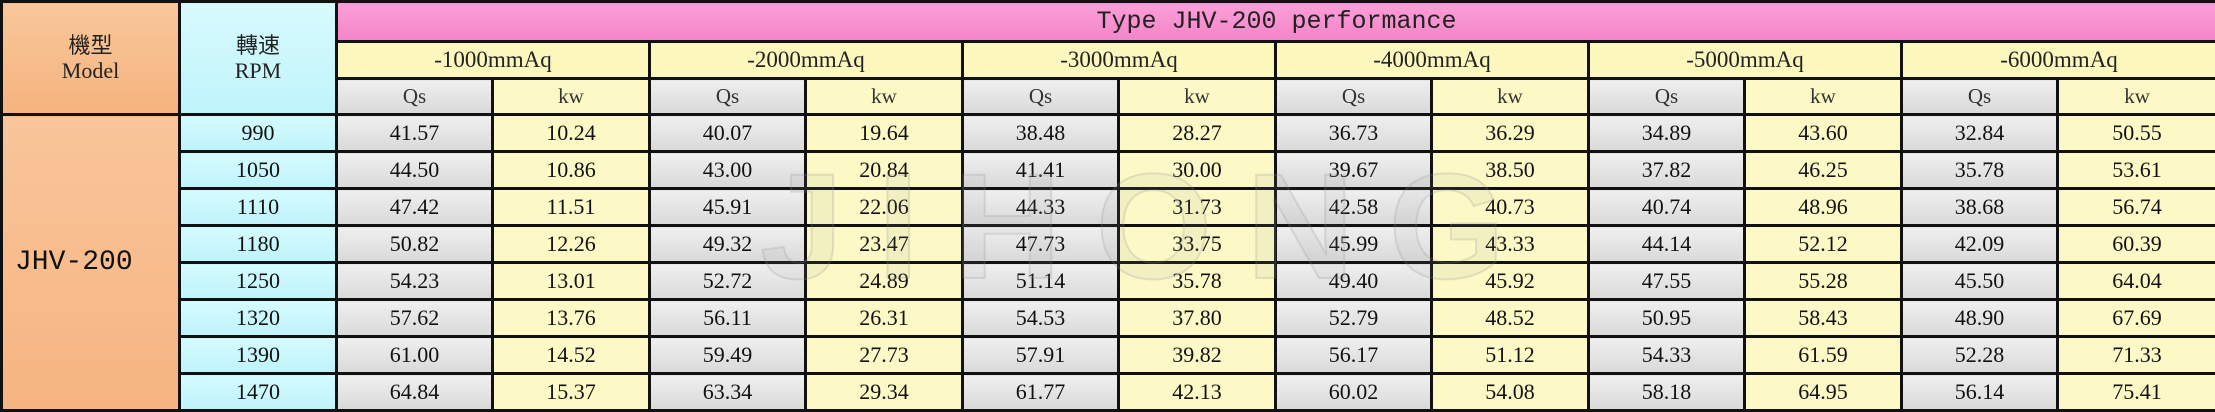 Image resolution: width=2215 pixels, height=412 pixels. What do you see at coordinates (1979, 281) in the screenshot?
I see `qs-value-cell: 45.50` at bounding box center [1979, 281].